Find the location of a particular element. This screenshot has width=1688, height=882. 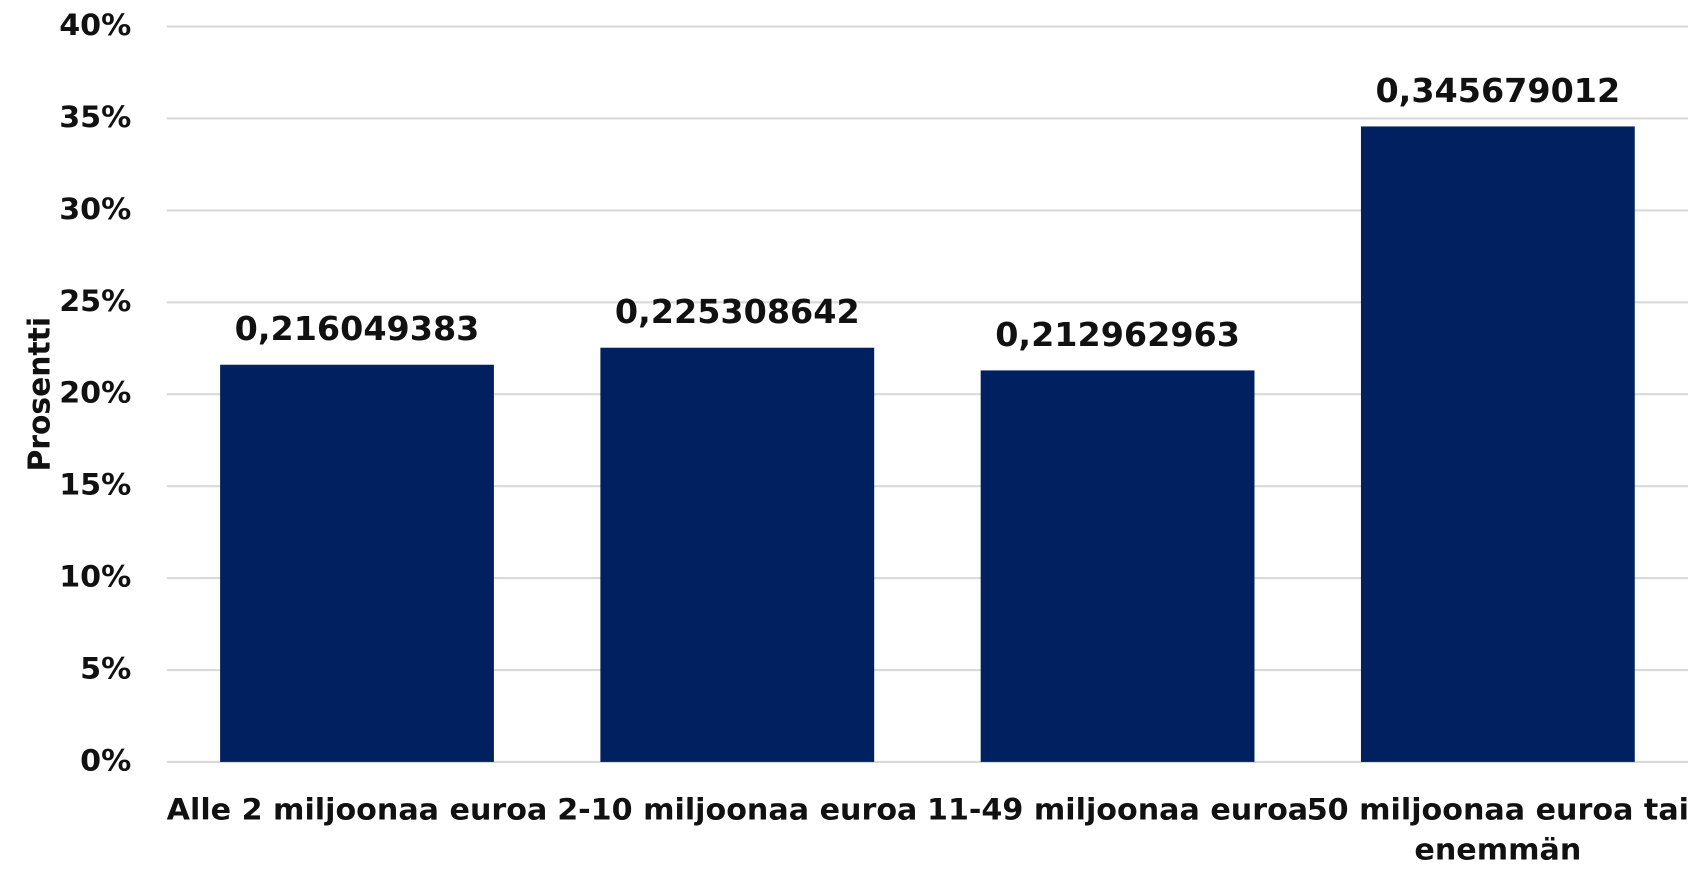

data-label: 0,216049383 is located at coordinates (357, 328).